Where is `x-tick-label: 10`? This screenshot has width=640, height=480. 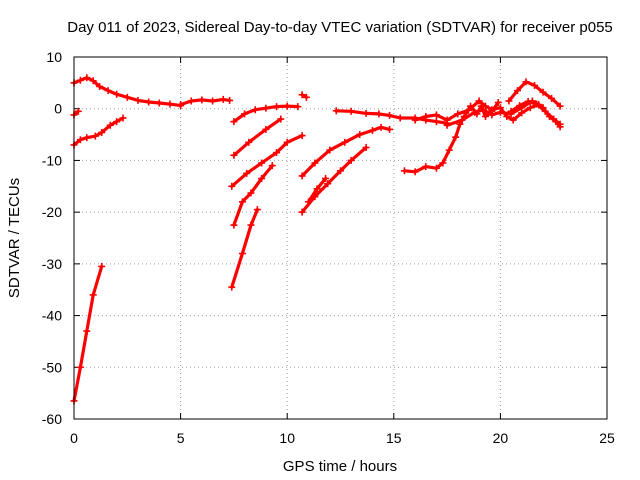
x-tick-label: 10 is located at coordinates (287, 438).